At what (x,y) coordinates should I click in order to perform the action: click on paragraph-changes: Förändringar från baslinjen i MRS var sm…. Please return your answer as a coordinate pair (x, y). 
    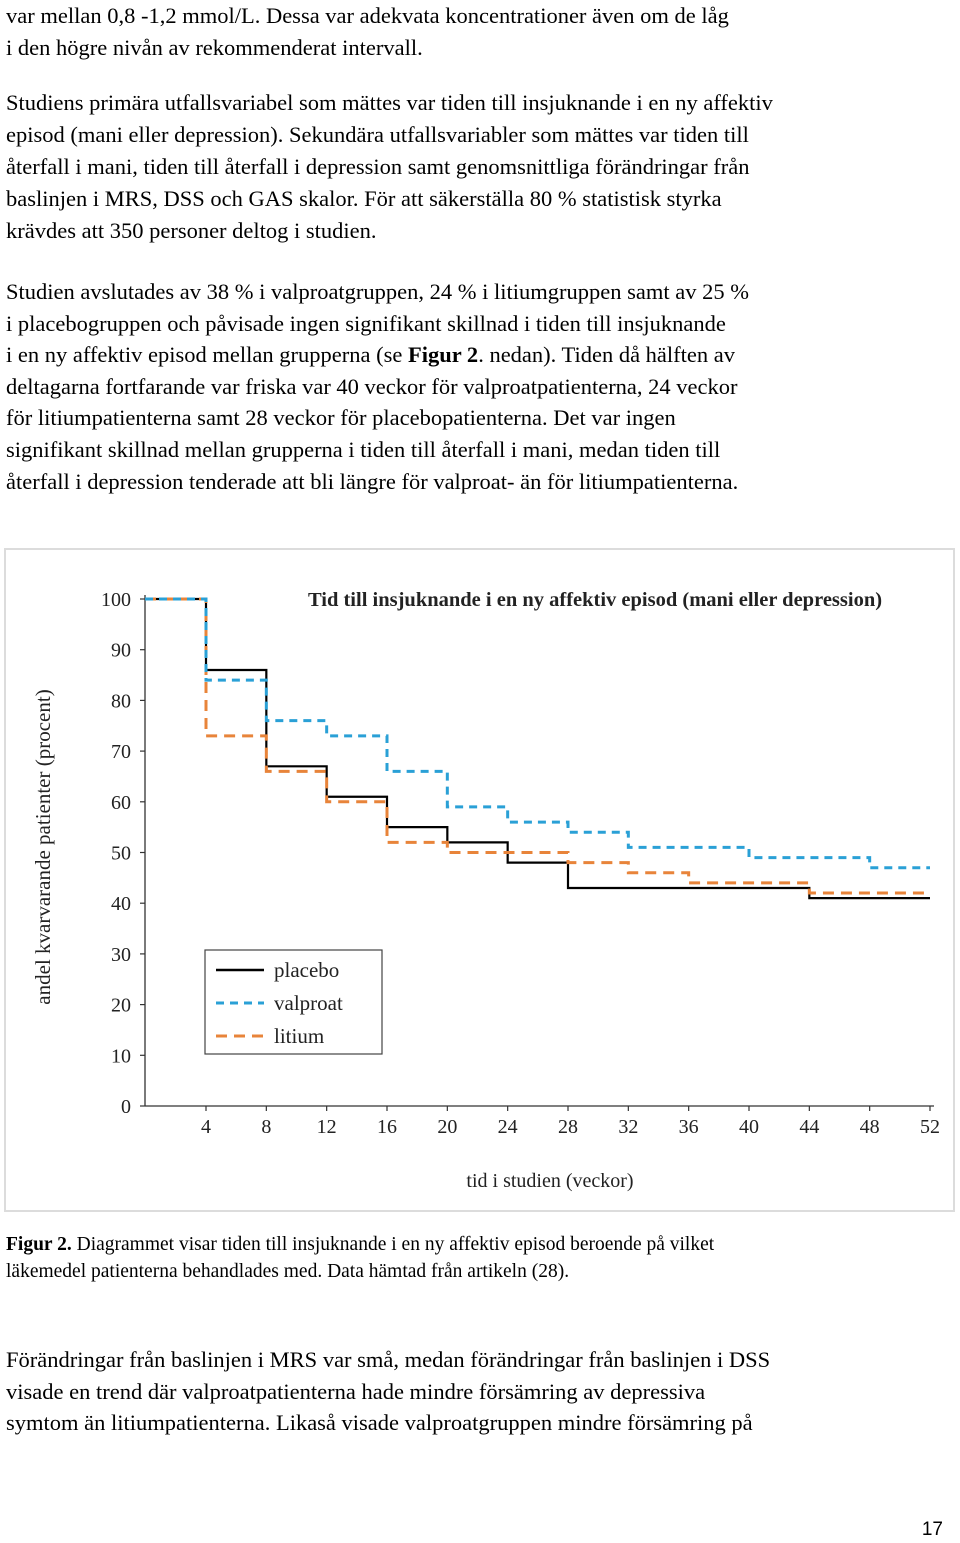
    Looking at the image, I should click on (478, 1391).